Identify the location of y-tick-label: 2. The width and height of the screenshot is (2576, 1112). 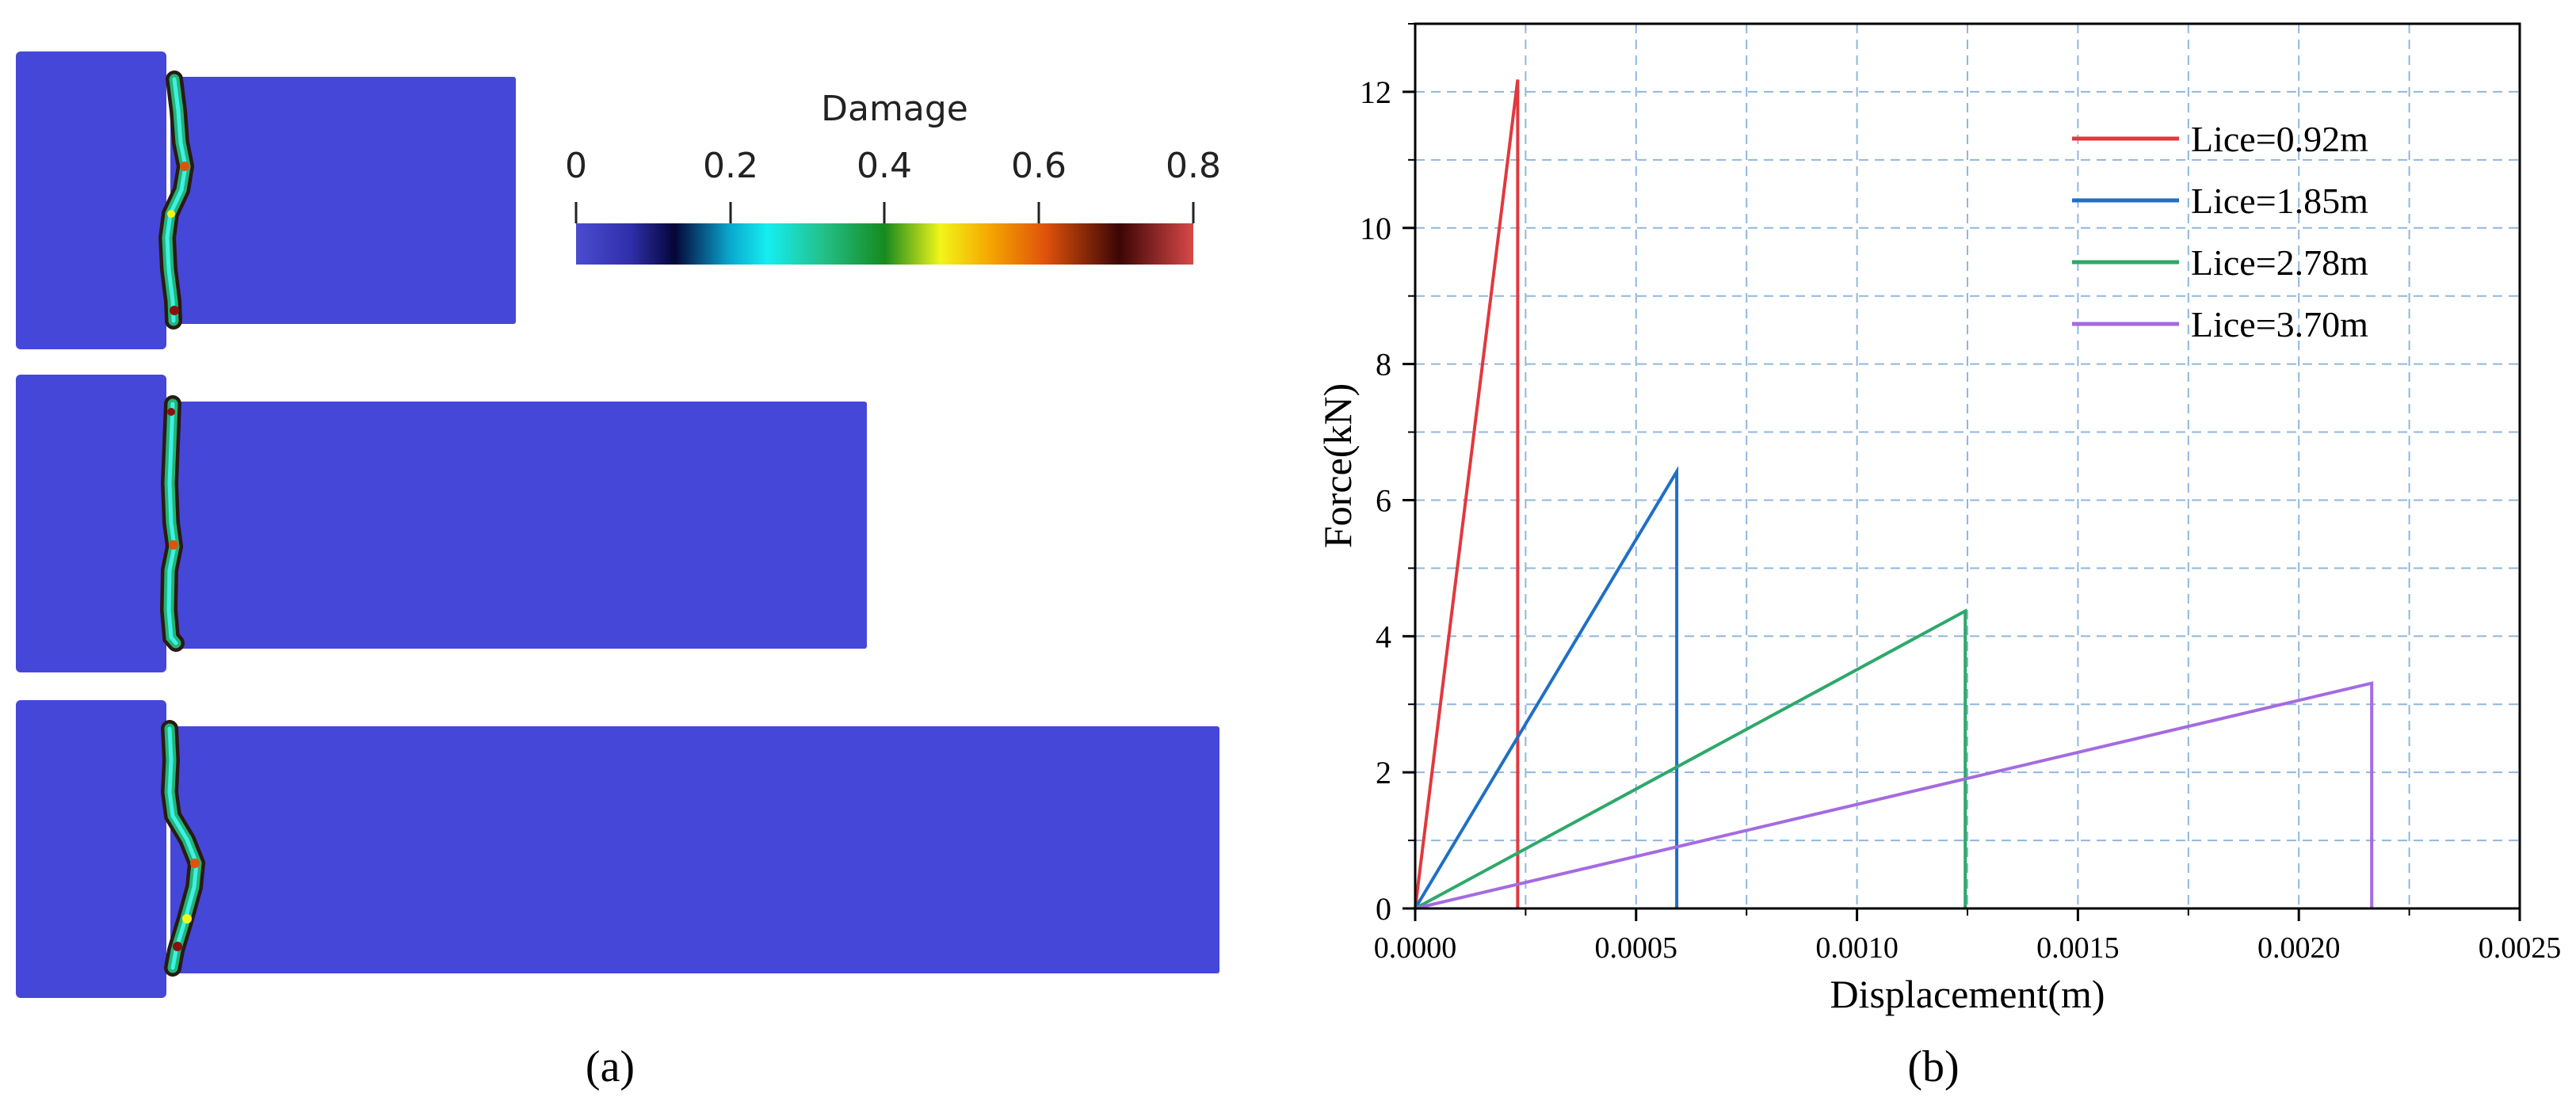
(1383, 772).